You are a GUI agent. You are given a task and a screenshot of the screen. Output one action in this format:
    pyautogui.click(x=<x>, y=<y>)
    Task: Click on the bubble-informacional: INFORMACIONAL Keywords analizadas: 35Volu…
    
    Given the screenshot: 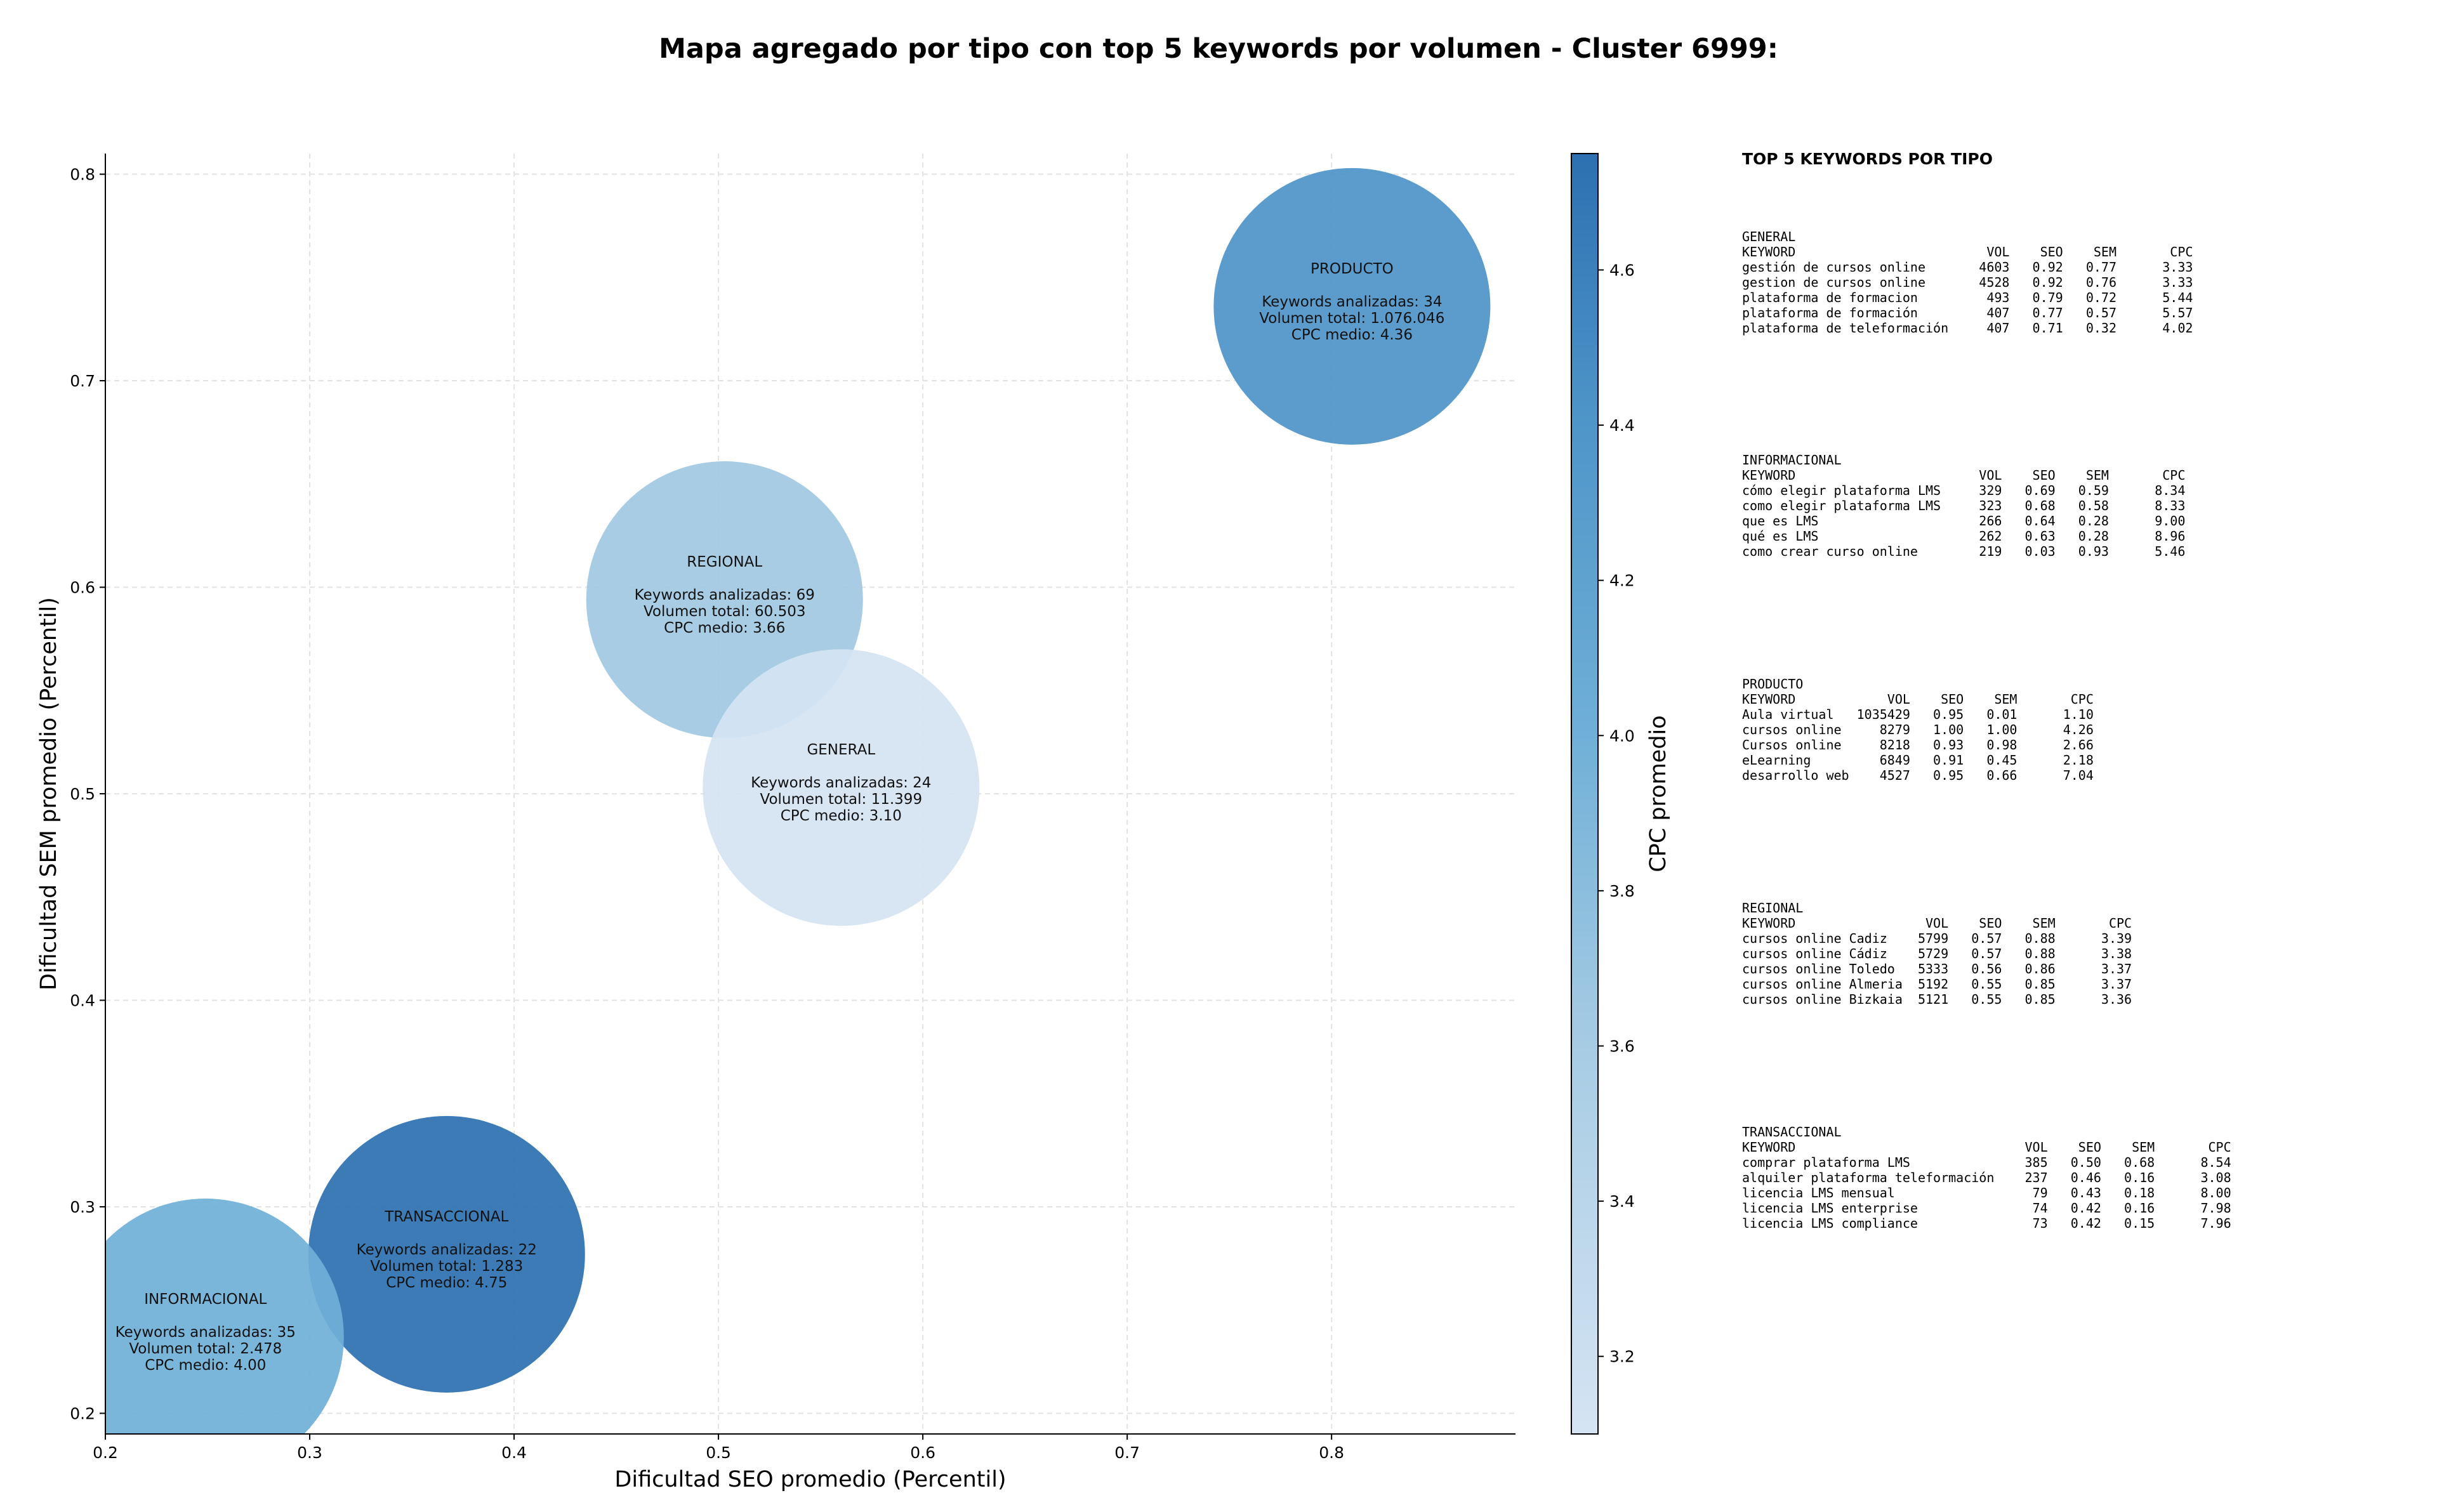 What is the action you would take?
    pyautogui.click(x=224, y=1316)
    